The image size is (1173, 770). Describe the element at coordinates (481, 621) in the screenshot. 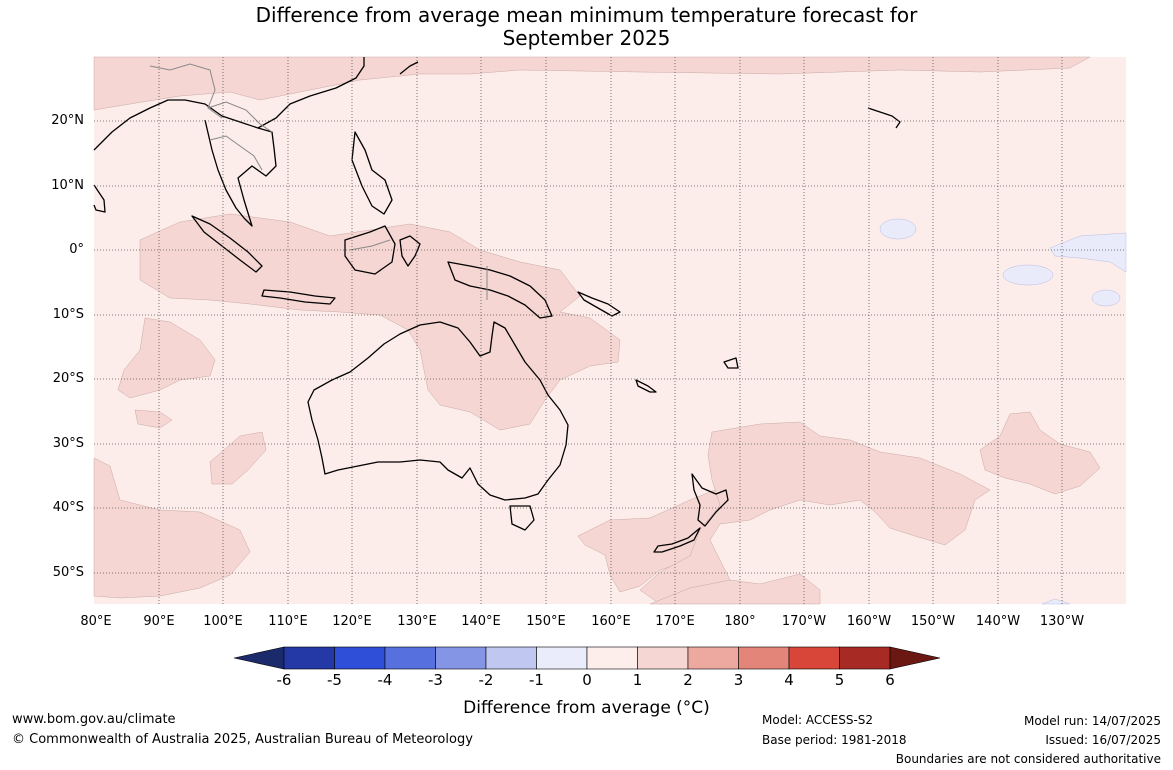

I see `lon-label-140e: 140°E` at that location.